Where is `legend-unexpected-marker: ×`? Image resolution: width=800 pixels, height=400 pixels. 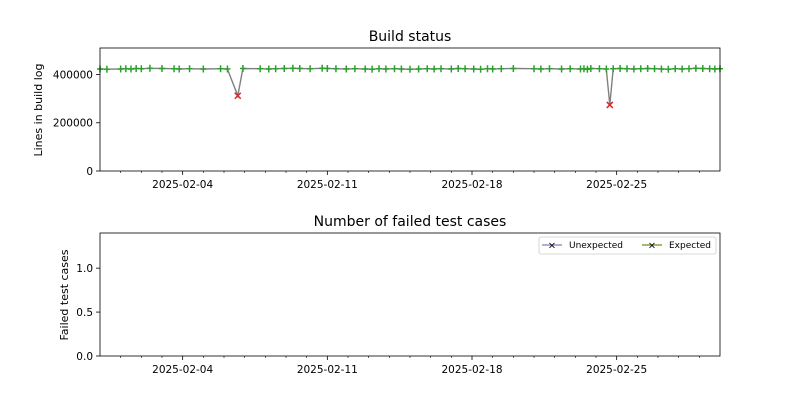 legend-unexpected-marker: × is located at coordinates (552, 246).